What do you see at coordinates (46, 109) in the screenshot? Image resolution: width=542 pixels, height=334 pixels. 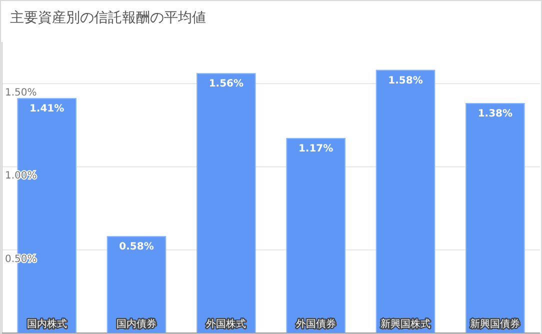 I see `data-label: 1.41%` at bounding box center [46, 109].